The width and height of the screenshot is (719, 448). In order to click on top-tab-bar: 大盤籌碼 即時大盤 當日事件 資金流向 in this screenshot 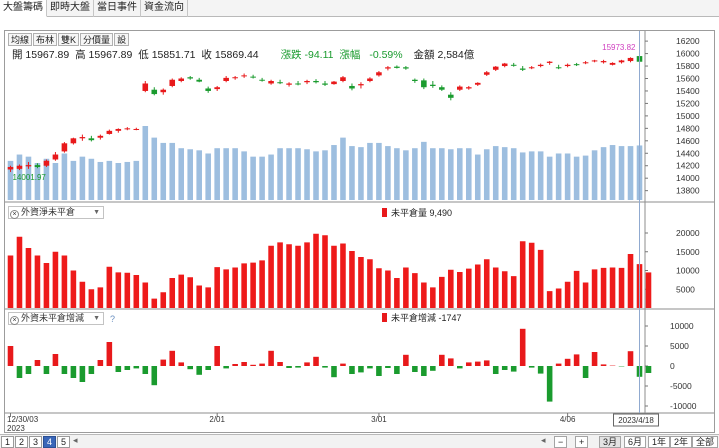, I will do `click(359, 8)`.